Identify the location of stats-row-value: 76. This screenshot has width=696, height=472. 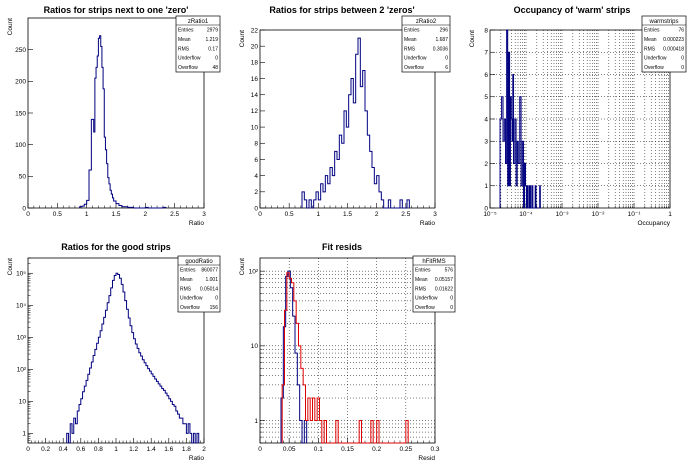
(681, 31).